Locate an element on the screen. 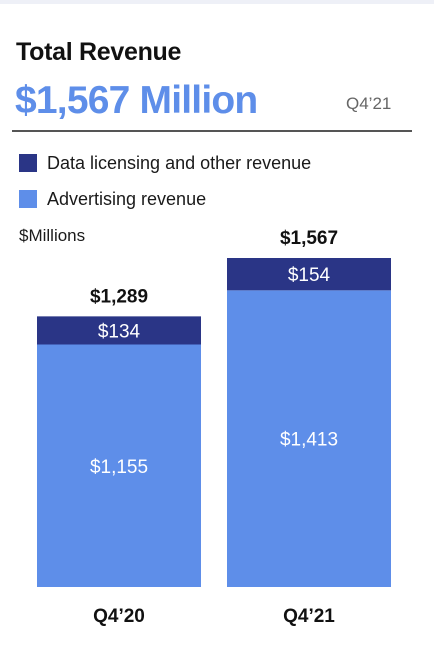  legend-label-advertising: Advertising revenue is located at coordinates (127, 198).